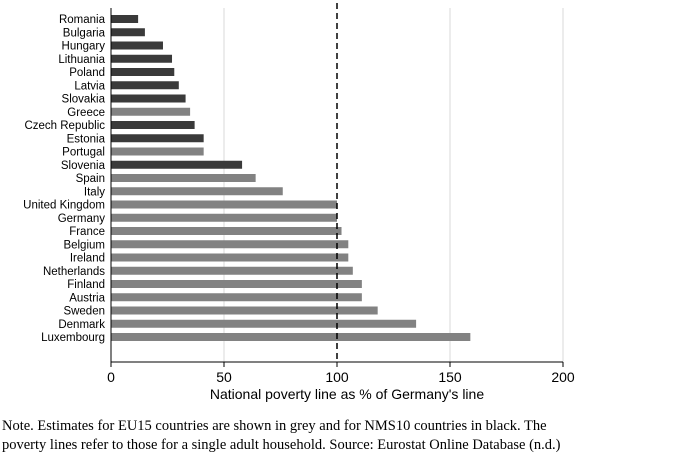 Image resolution: width=685 pixels, height=460 pixels. Describe the element at coordinates (84, 33) in the screenshot. I see `category-label: Bulgaria` at that location.